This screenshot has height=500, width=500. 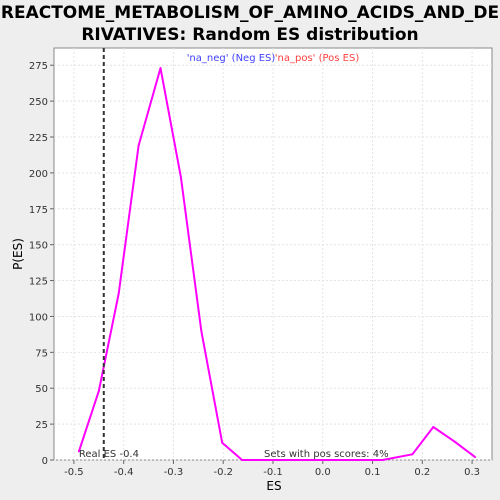 What do you see at coordinates (422, 472) in the screenshot?
I see `x-tick-label-7: 0.2` at bounding box center [422, 472].